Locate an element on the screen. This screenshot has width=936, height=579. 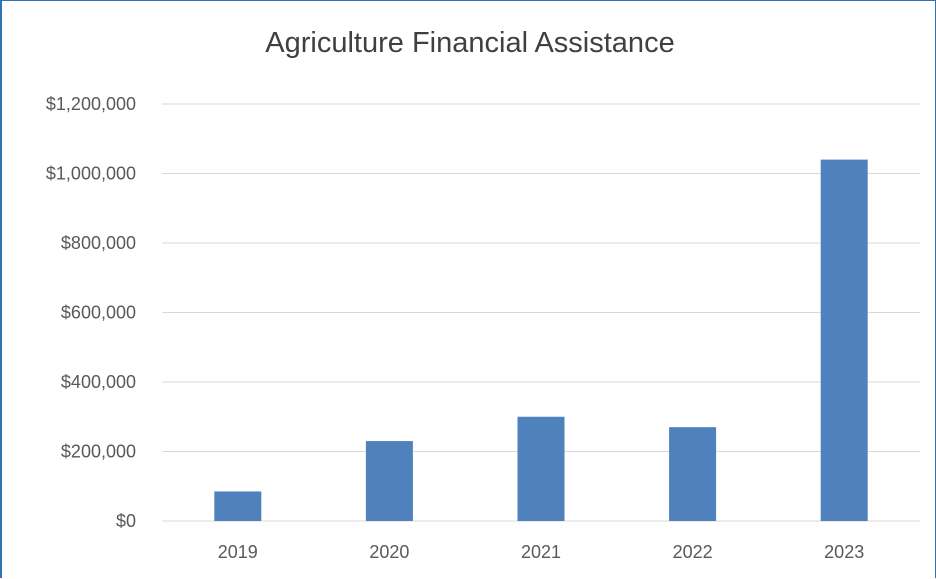
bar-2020 is located at coordinates (389, 481).